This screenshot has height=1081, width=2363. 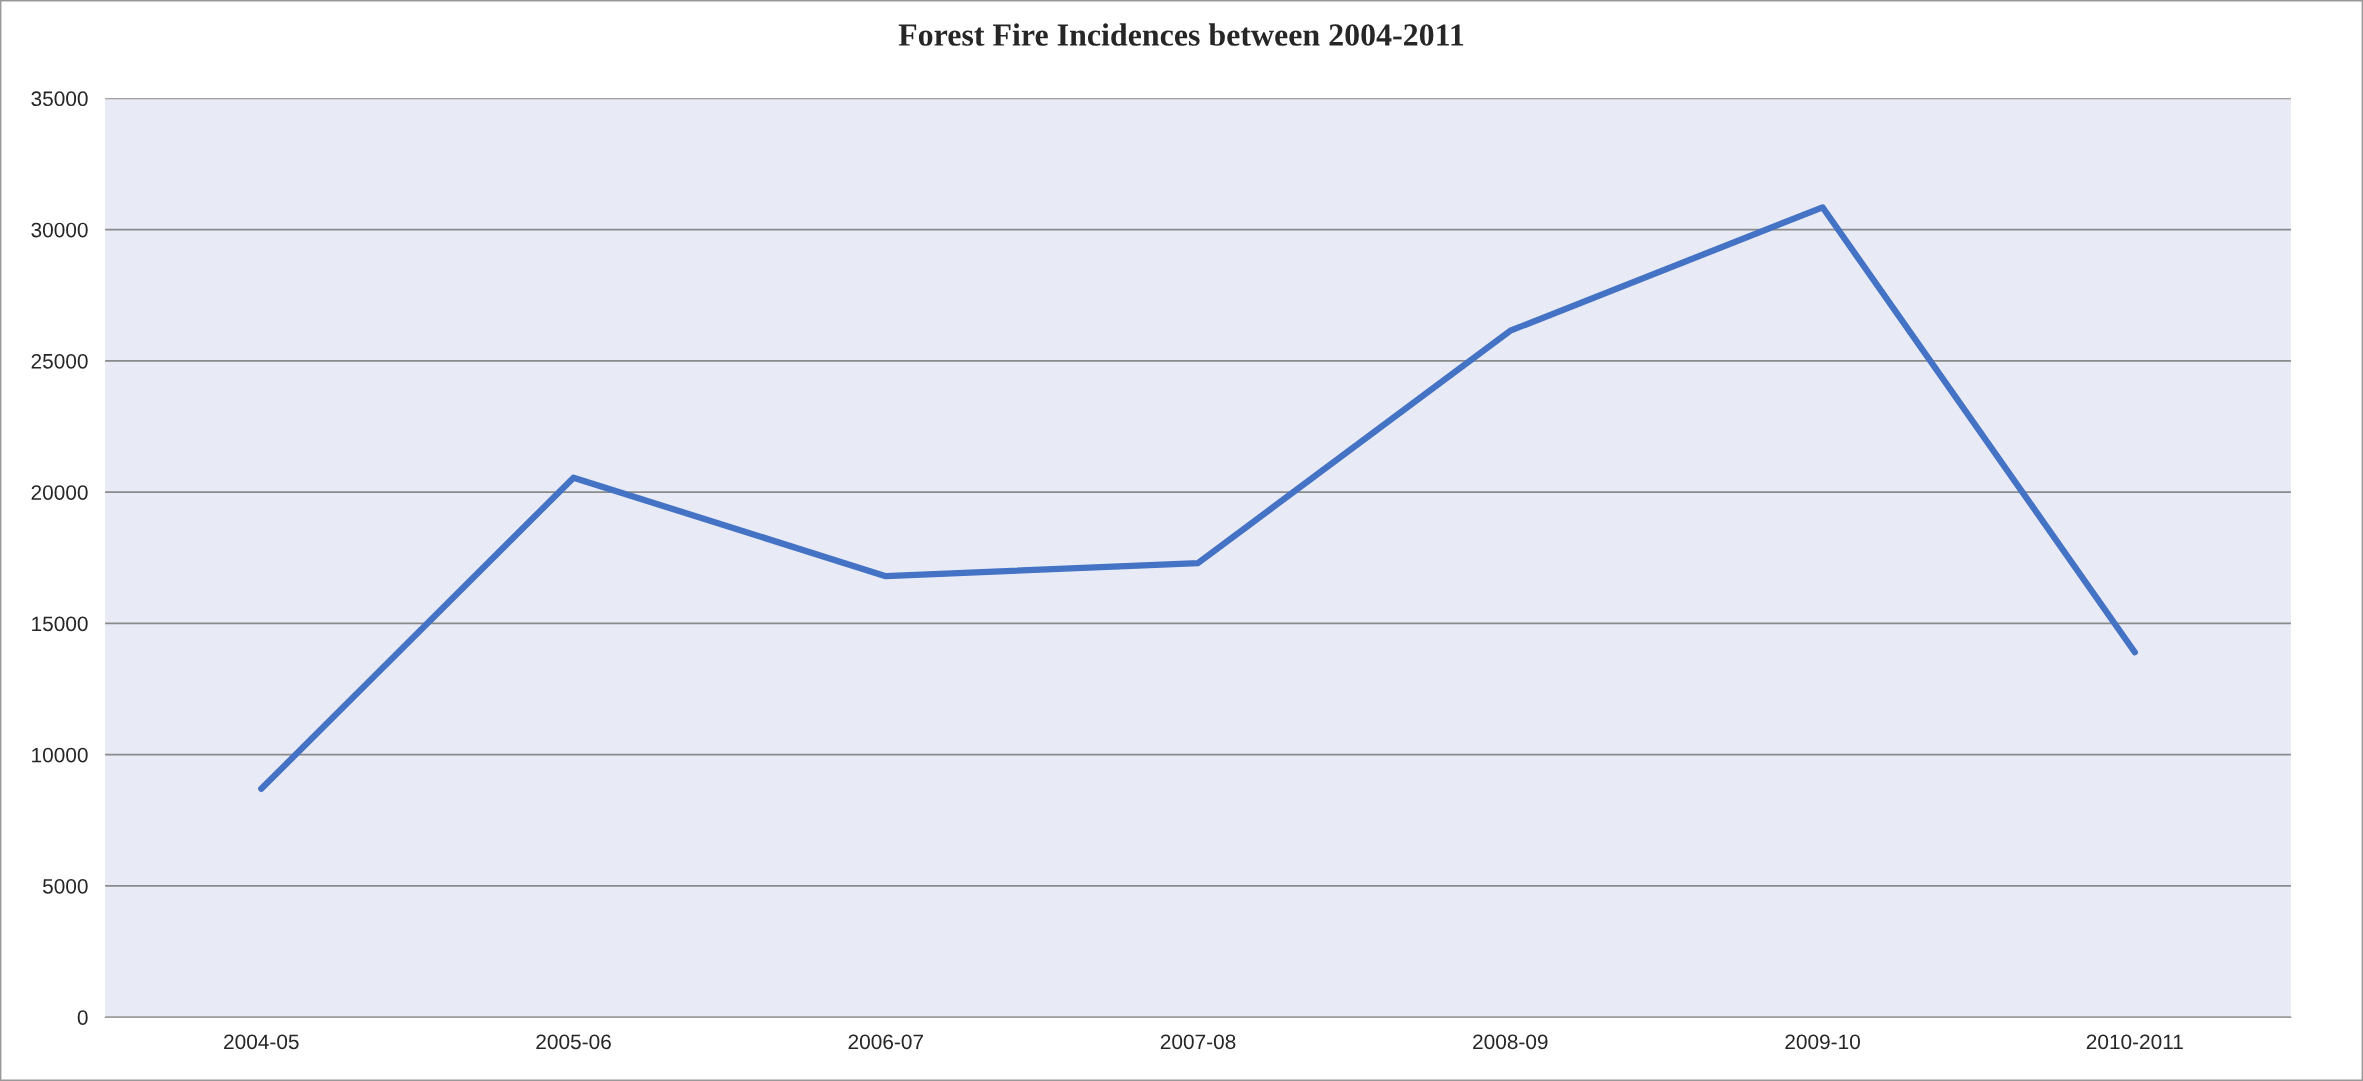 What do you see at coordinates (1510, 1042) in the screenshot?
I see `x-tick-label: 2008-09` at bounding box center [1510, 1042].